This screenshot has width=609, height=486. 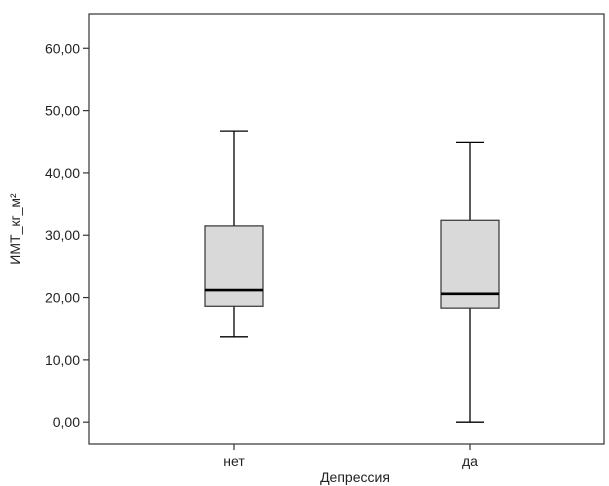 I want to click on y-tick-label: 30,00, so click(x=62, y=235).